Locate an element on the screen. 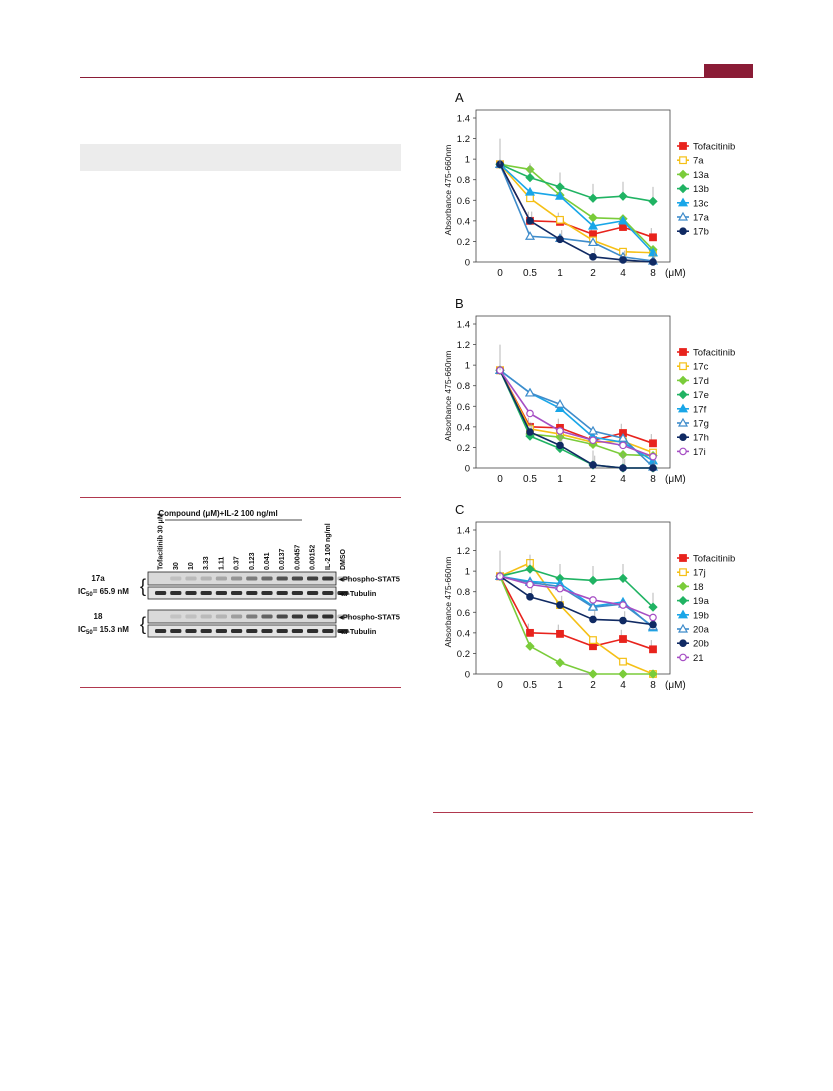 The image size is (833, 1091). series-17j is located at coordinates (576, 618).